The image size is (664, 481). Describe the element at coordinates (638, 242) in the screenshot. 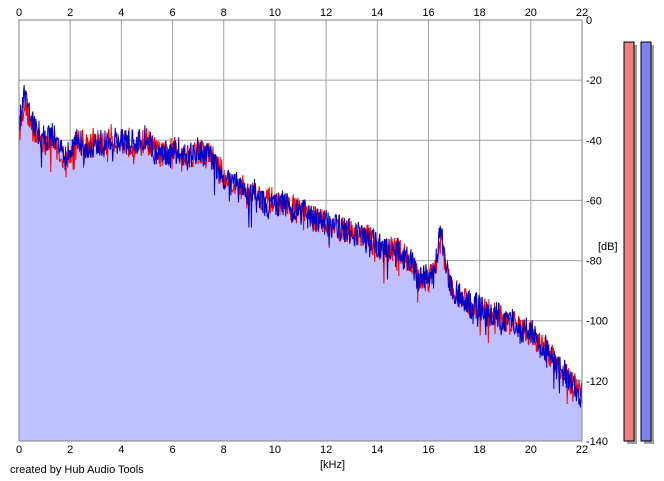

I see `level-meters` at that location.